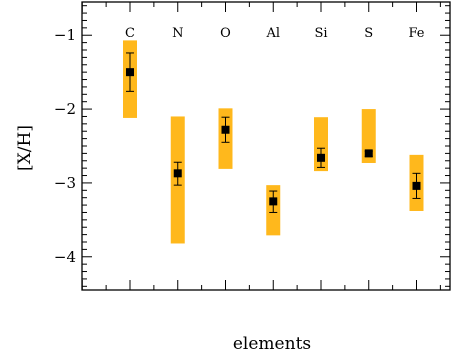  What do you see at coordinates (225, 33) in the screenshot?
I see `category-label-o: O` at bounding box center [225, 33].